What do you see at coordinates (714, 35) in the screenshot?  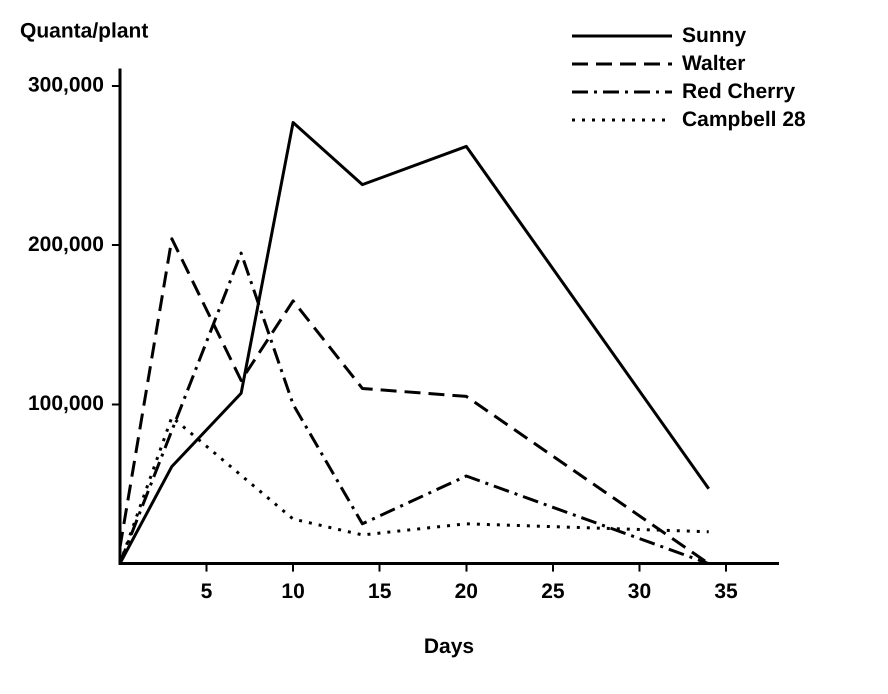 I see `legend-label: Sunny` at bounding box center [714, 35].